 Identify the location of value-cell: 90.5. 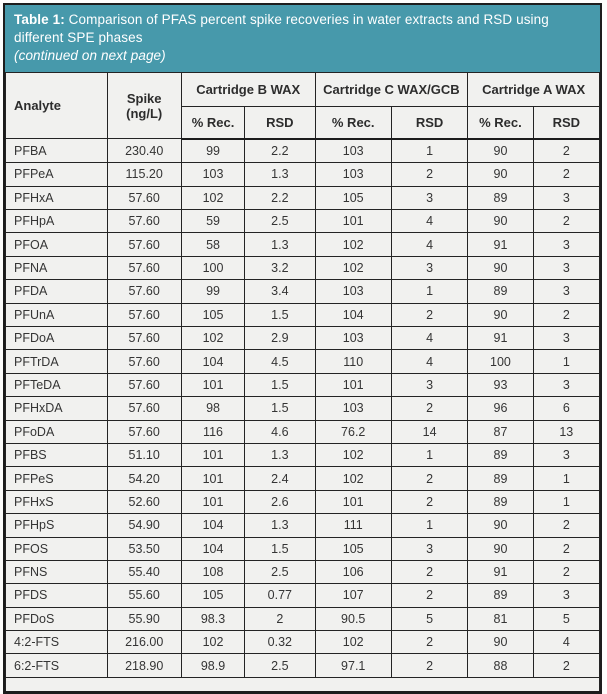
(353, 619).